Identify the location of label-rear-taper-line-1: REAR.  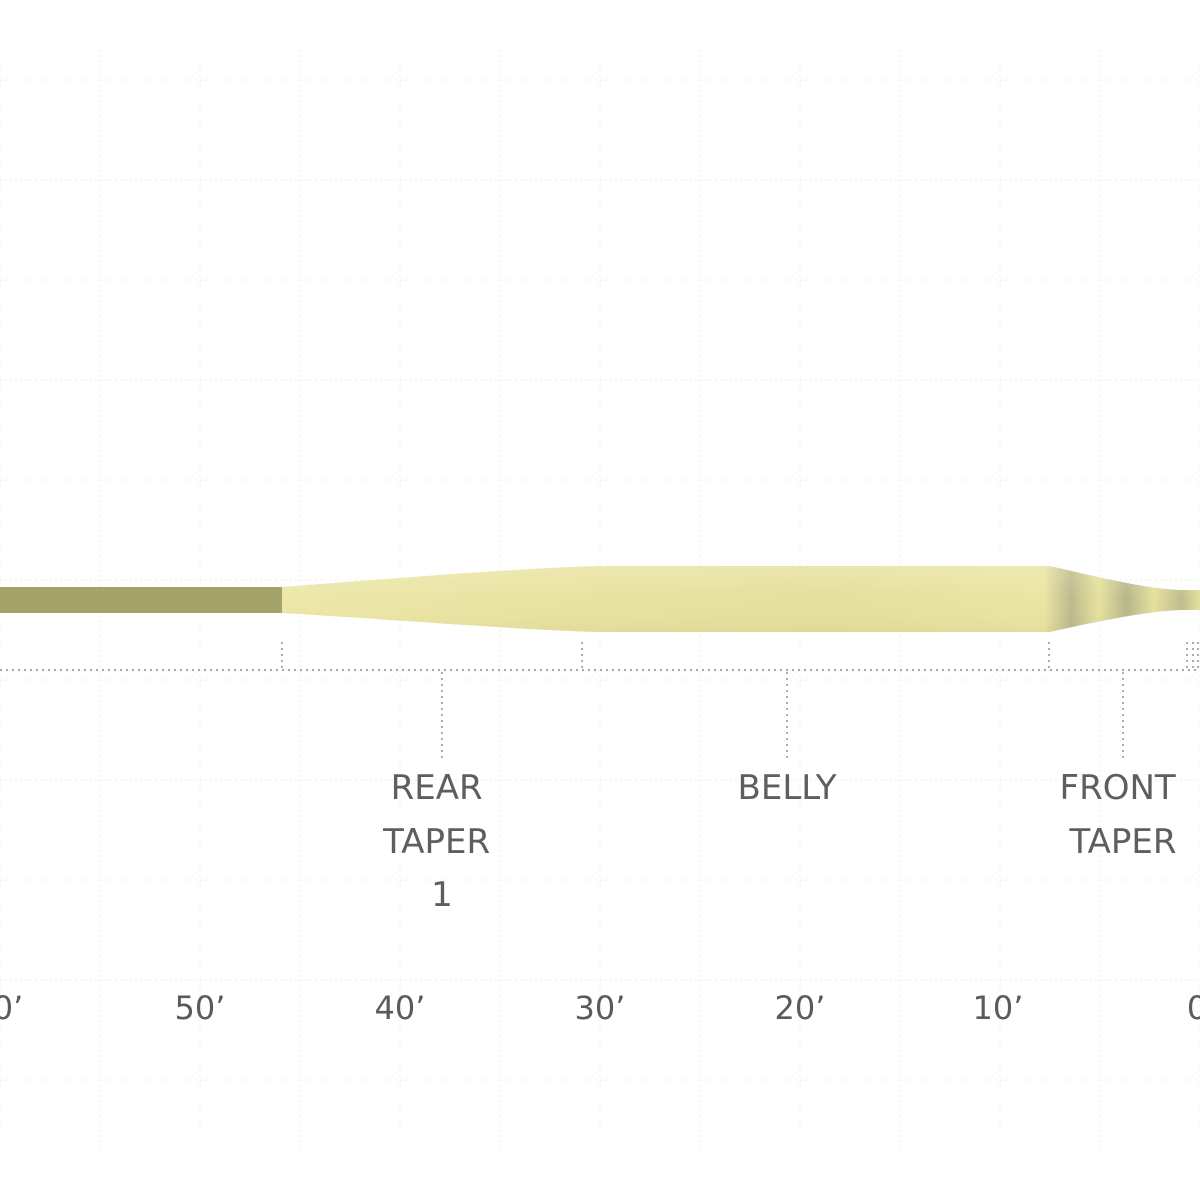
(437, 788).